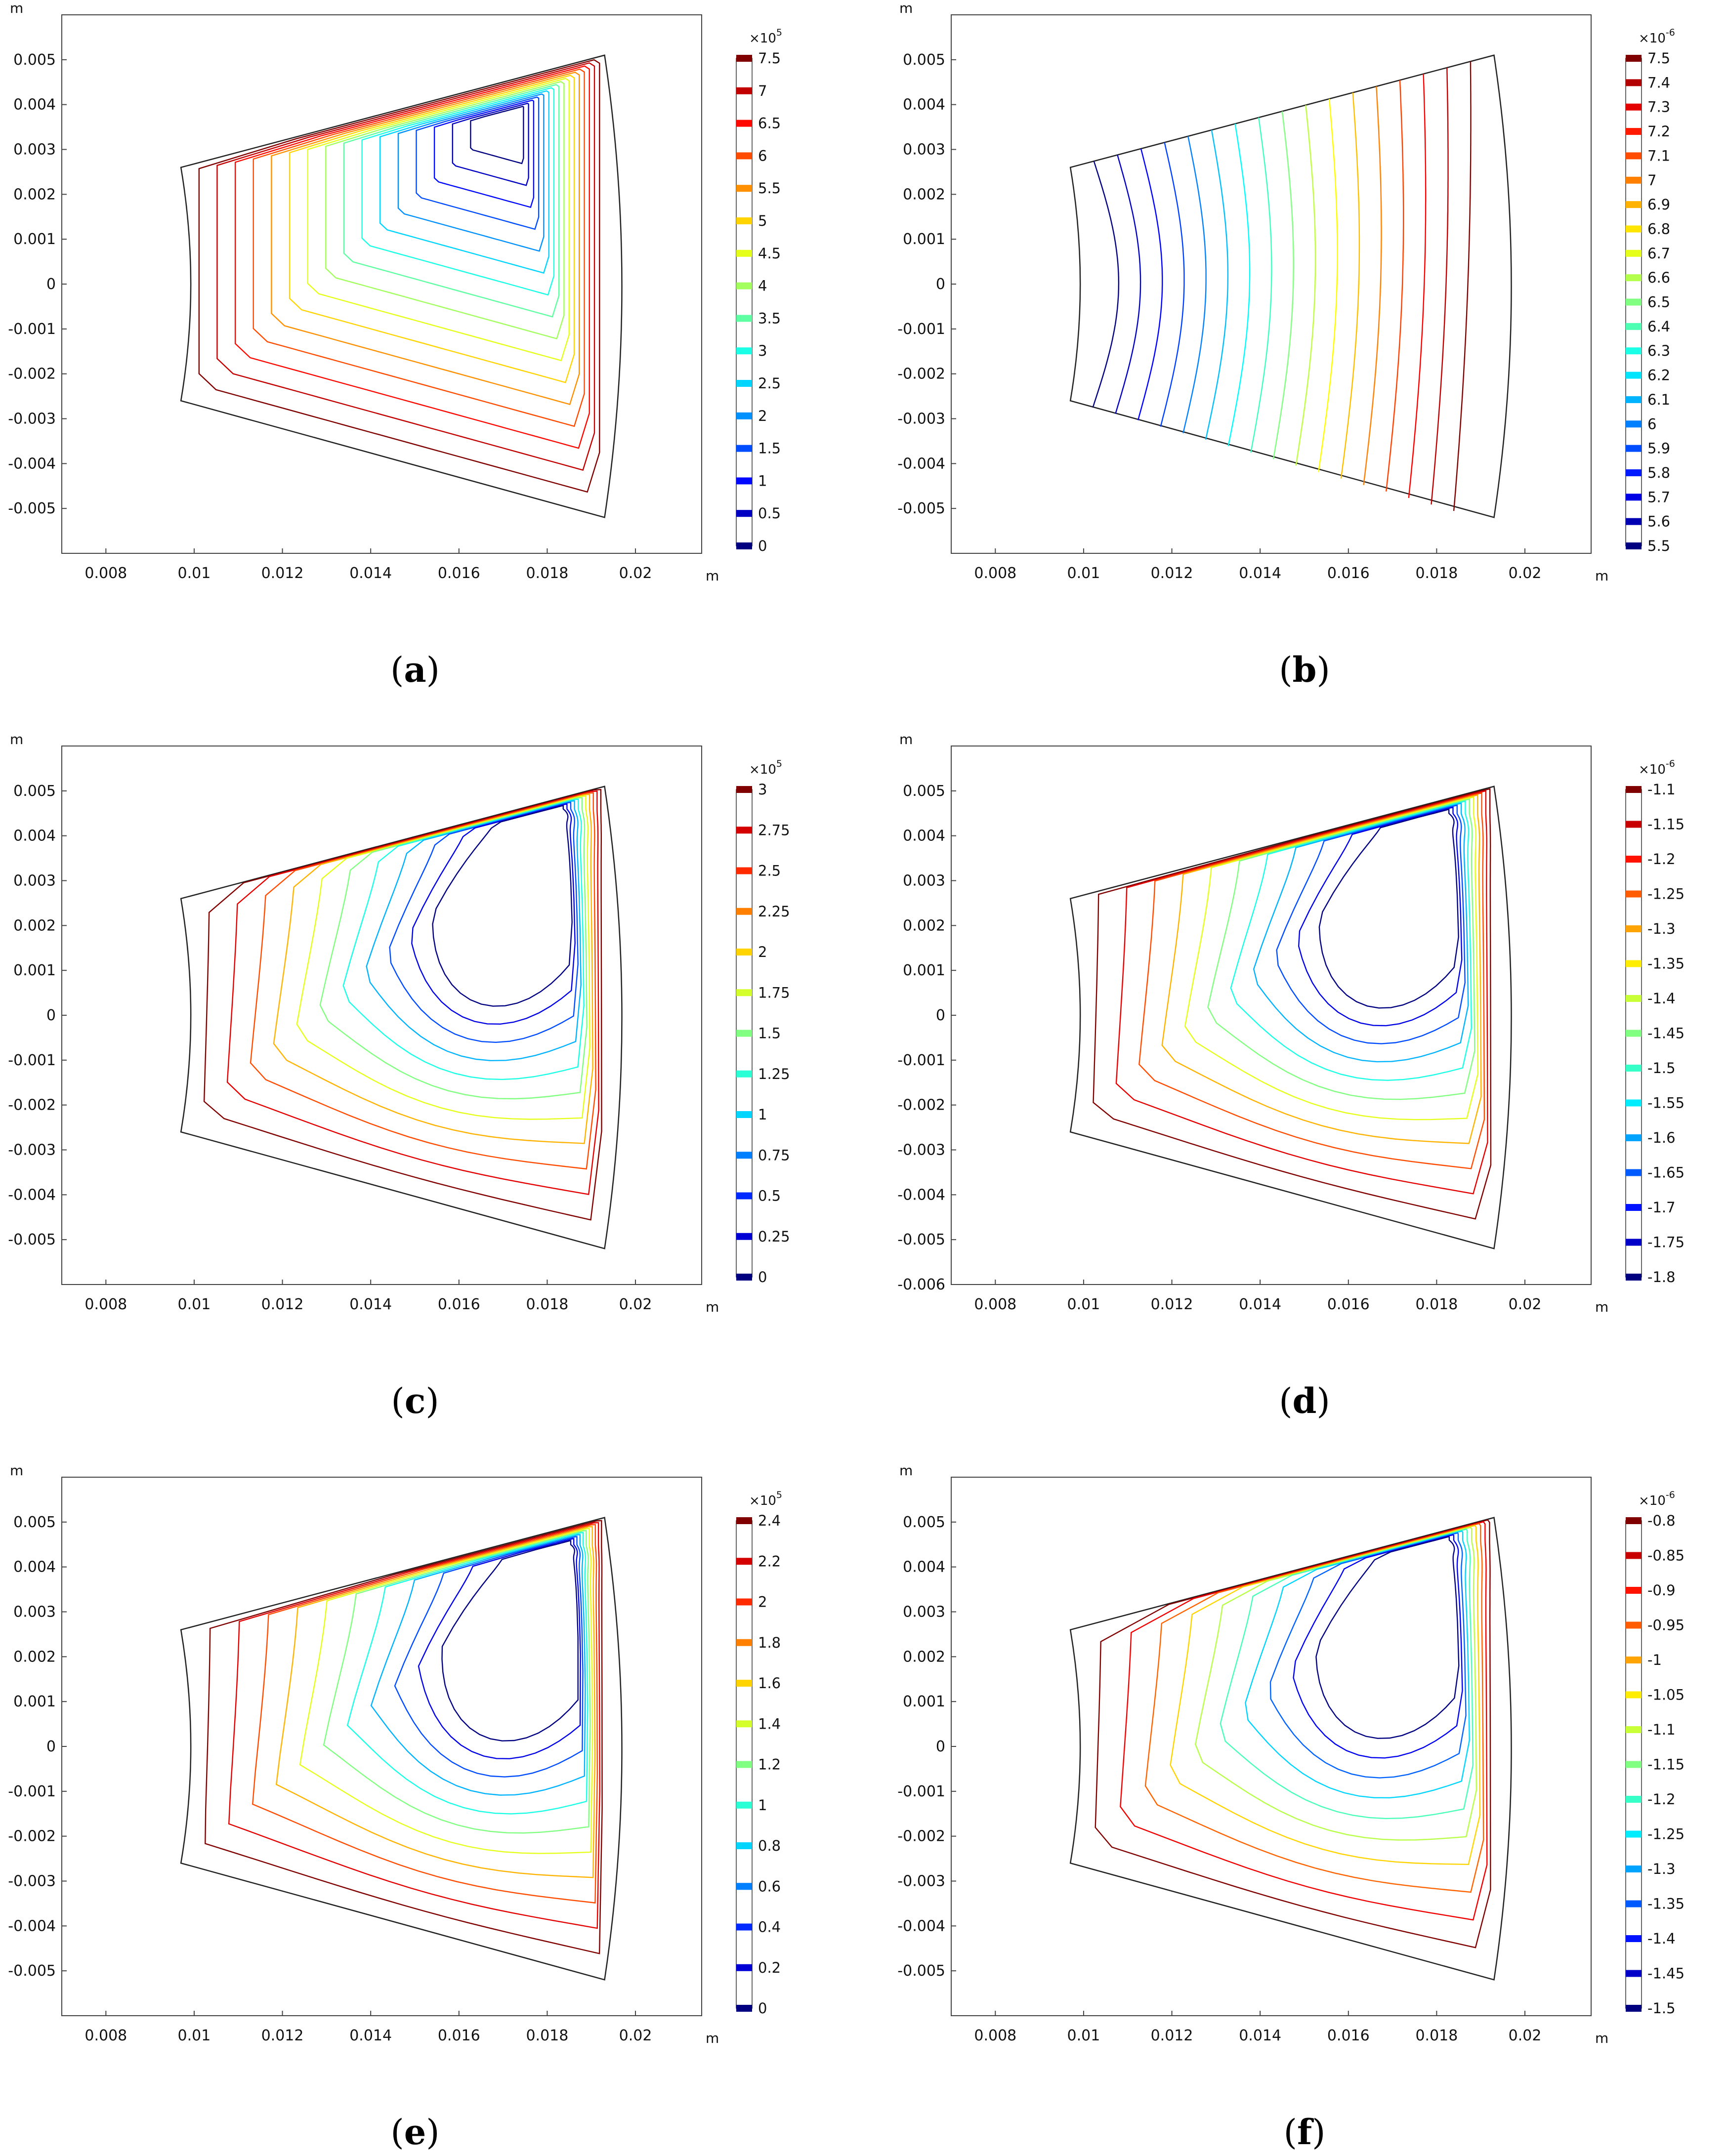 Image resolution: width=1727 pixels, height=2156 pixels. I want to click on panel-caption: (a), so click(415, 670).